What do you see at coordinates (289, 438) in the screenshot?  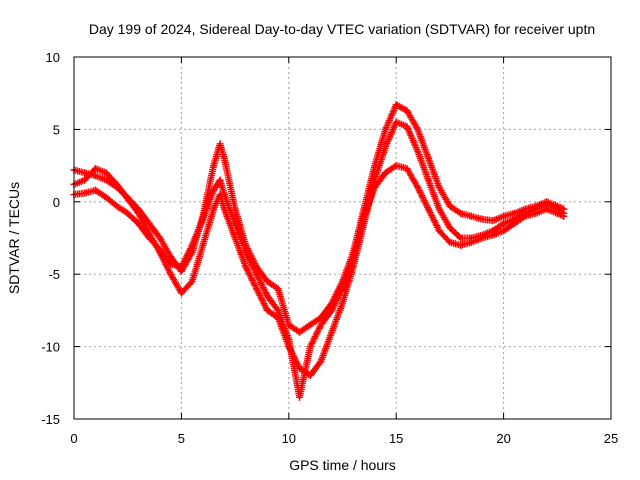 I see `x-tick-label: 10` at bounding box center [289, 438].